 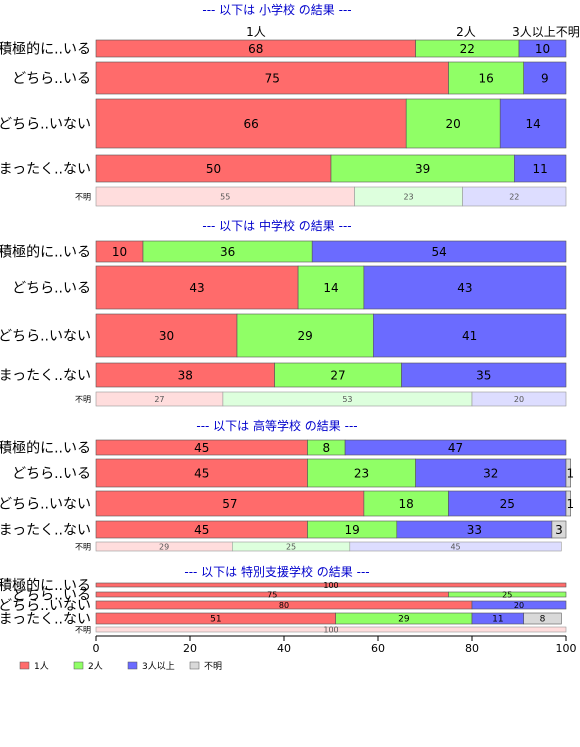 I want to click on data-label: 14, so click(x=330, y=288).